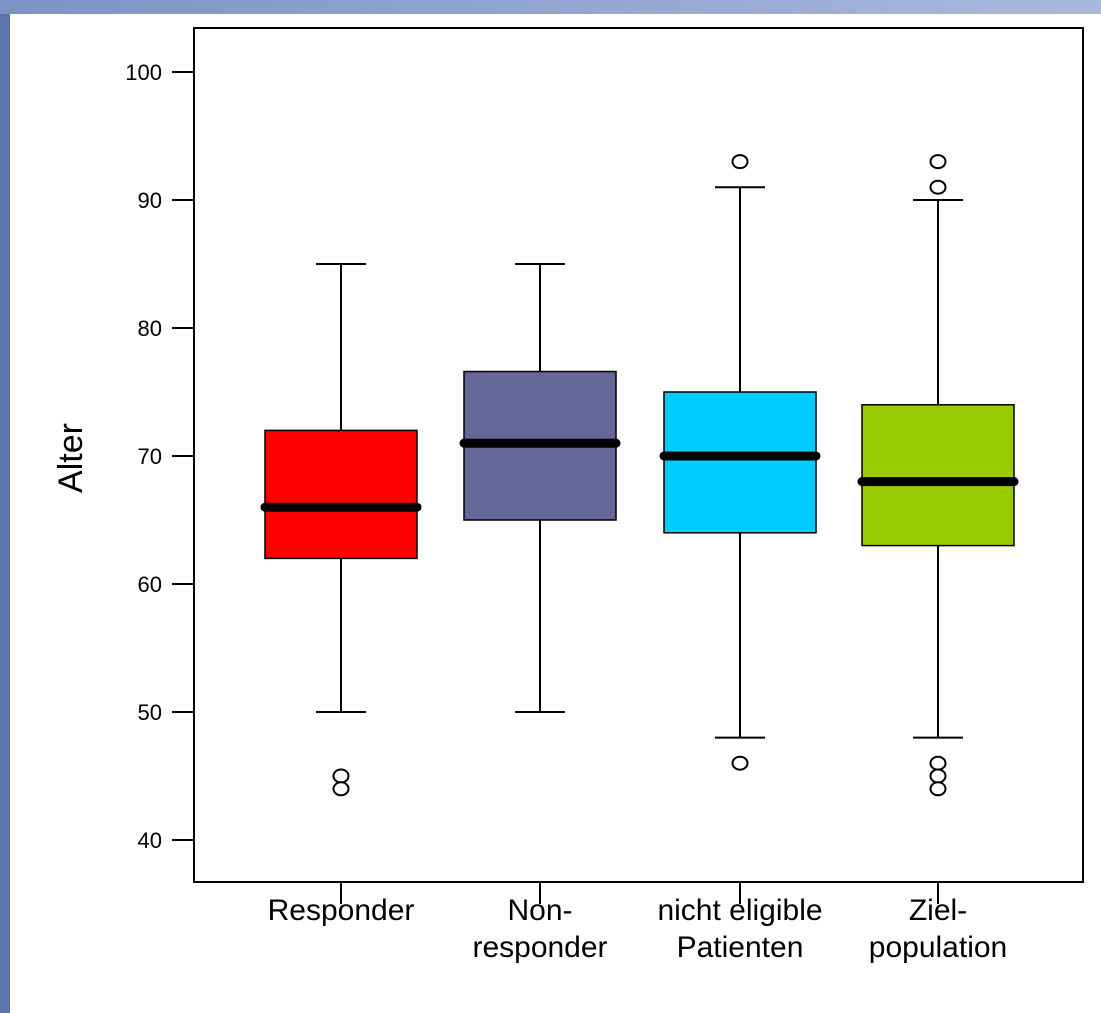 The height and width of the screenshot is (1013, 1101). I want to click on y-tick-label: 100, so click(143, 72).